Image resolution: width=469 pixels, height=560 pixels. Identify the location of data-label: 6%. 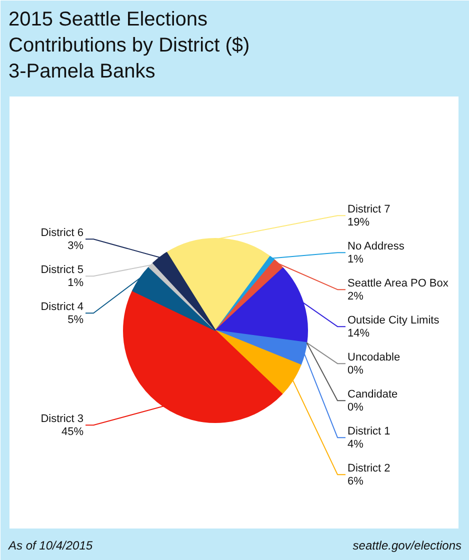
(356, 482).